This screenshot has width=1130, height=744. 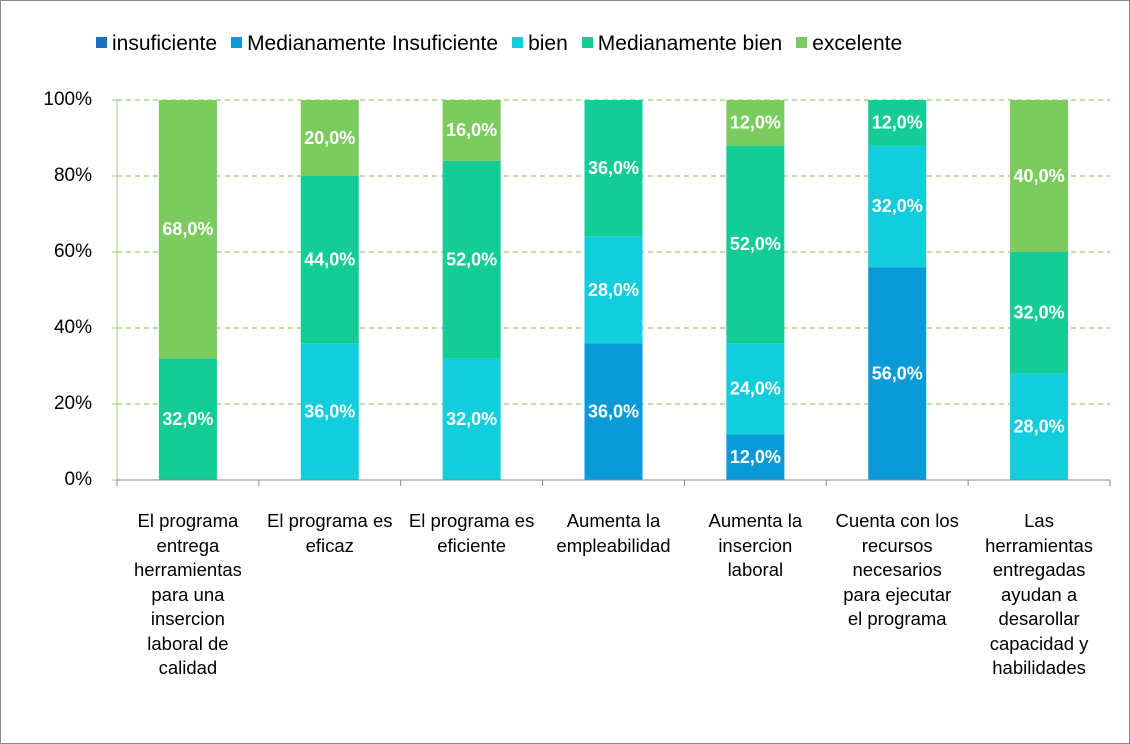 I want to click on y-tick-label: 100%, so click(x=67, y=99).